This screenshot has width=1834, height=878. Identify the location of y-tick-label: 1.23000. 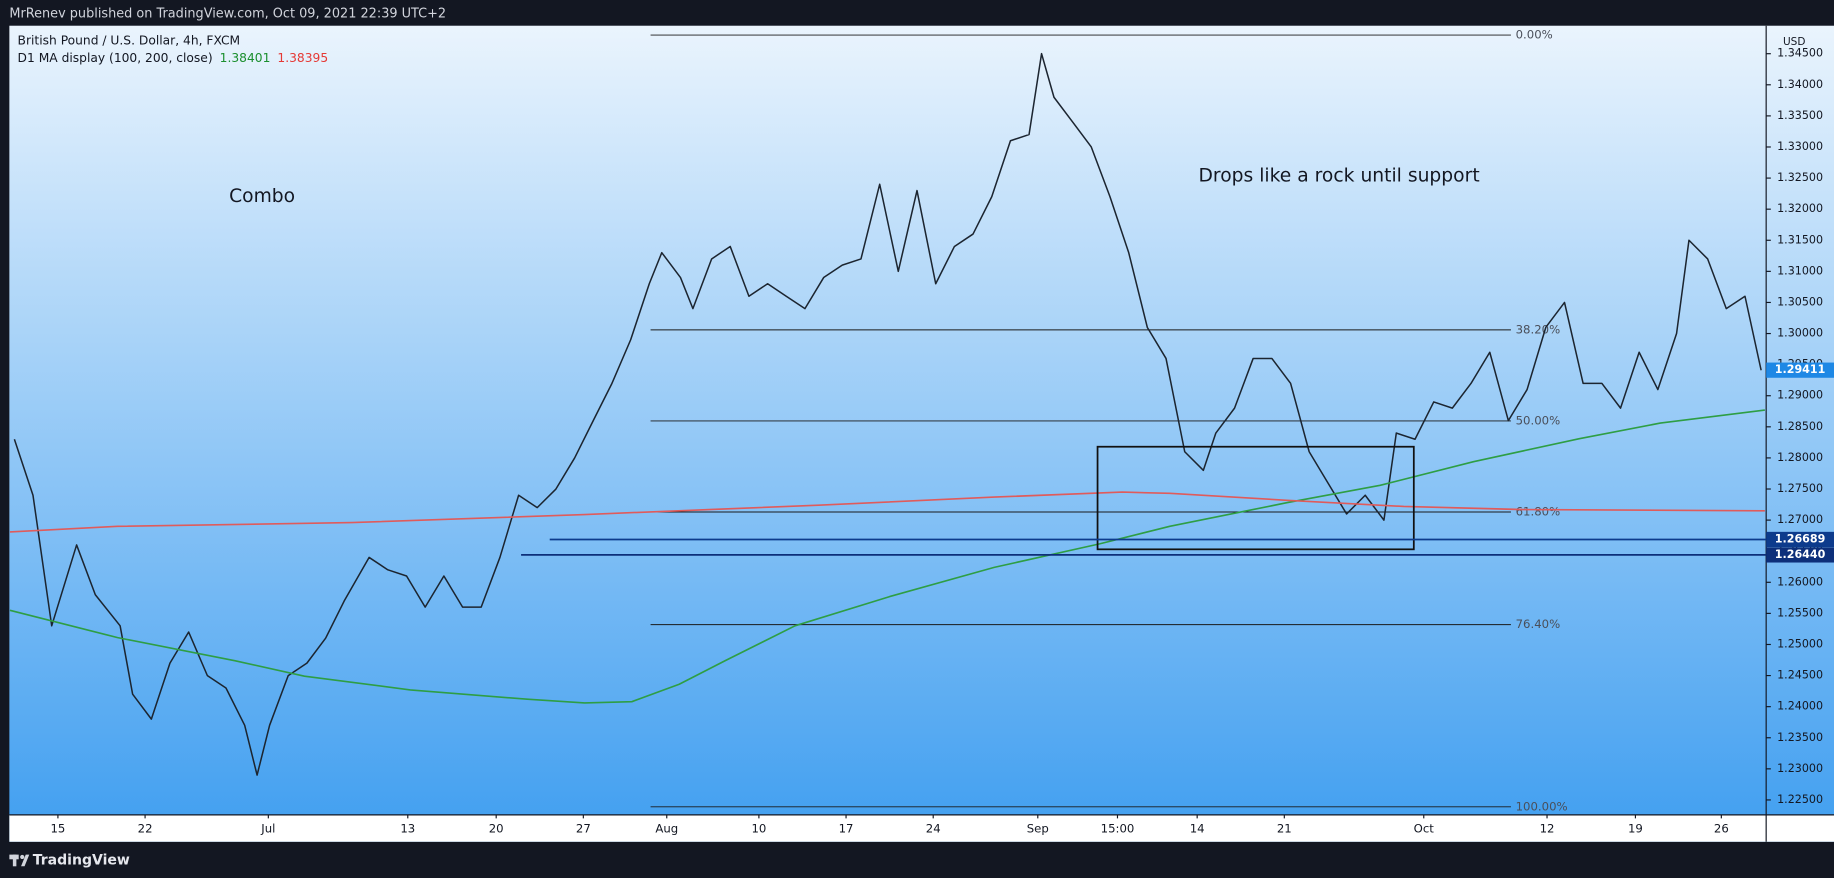
(1800, 768).